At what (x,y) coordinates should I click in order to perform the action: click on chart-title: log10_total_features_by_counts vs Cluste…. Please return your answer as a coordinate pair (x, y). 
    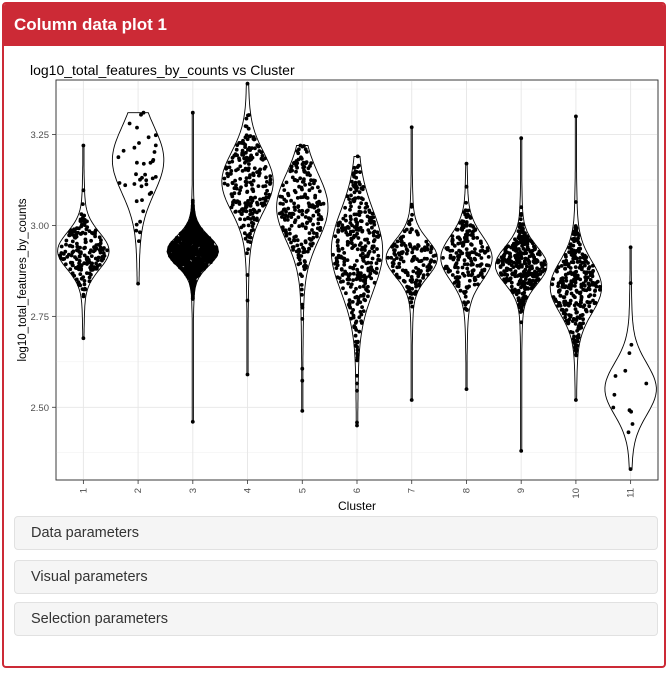
    Looking at the image, I should click on (162, 70).